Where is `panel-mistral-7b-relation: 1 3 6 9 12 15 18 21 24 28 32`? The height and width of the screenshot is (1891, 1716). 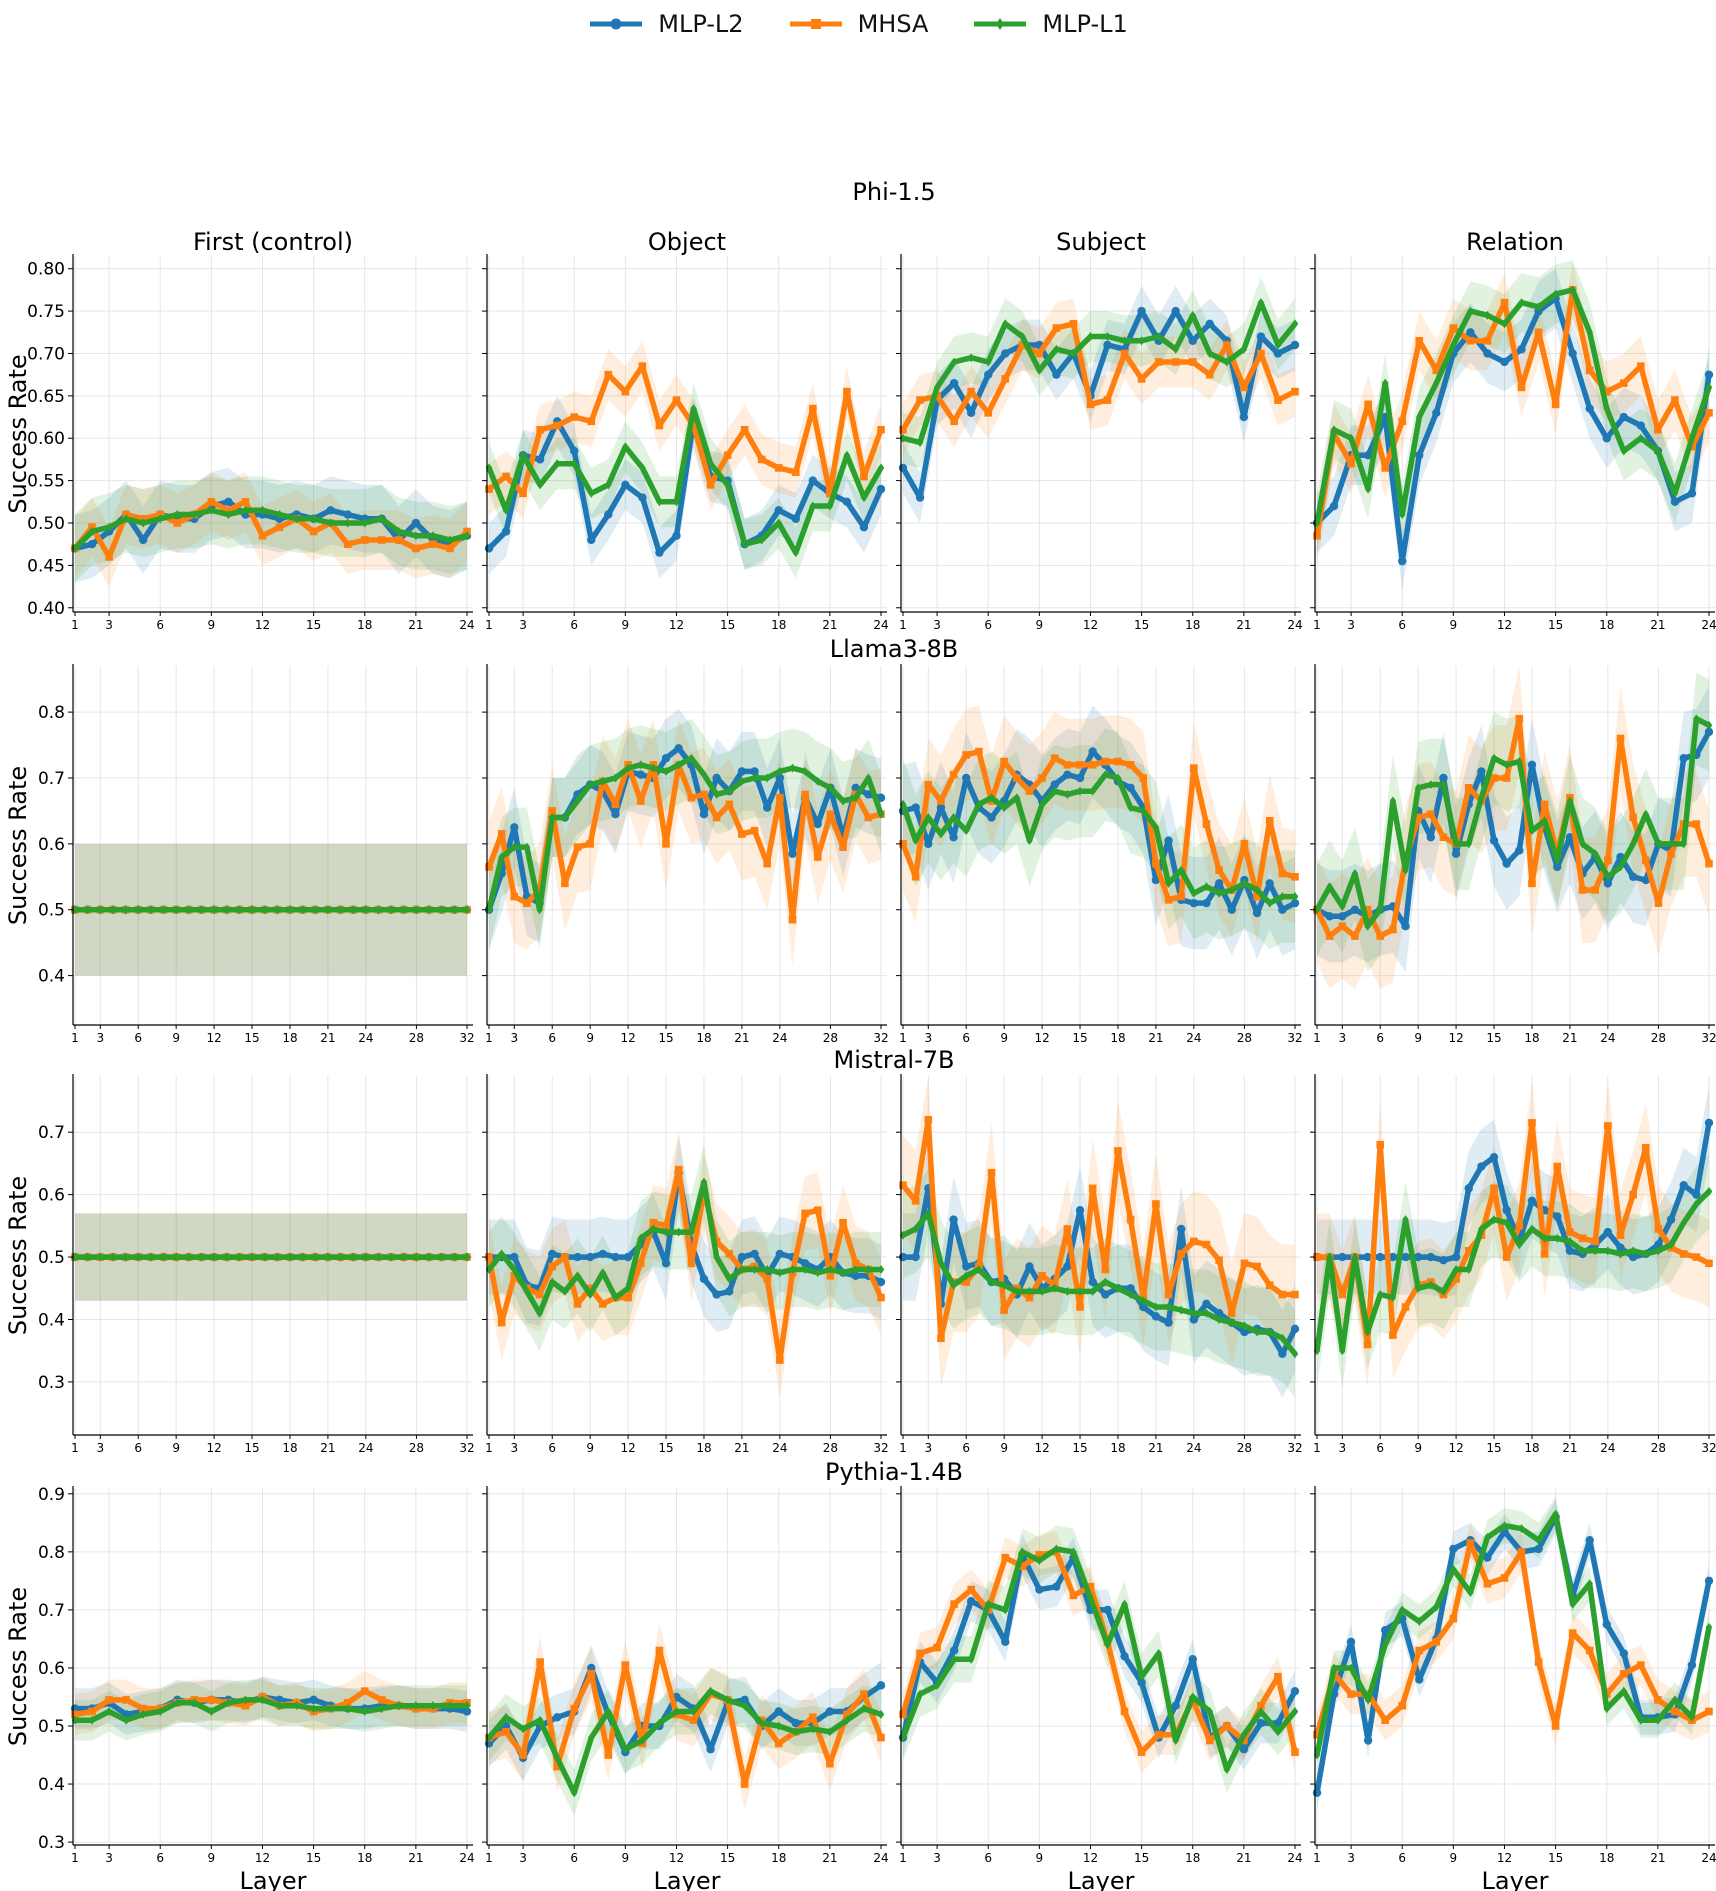 panel-mistral-7b-relation: 1 3 6 9 12 15 18 21 24 28 32 is located at coordinates (1513, 1264).